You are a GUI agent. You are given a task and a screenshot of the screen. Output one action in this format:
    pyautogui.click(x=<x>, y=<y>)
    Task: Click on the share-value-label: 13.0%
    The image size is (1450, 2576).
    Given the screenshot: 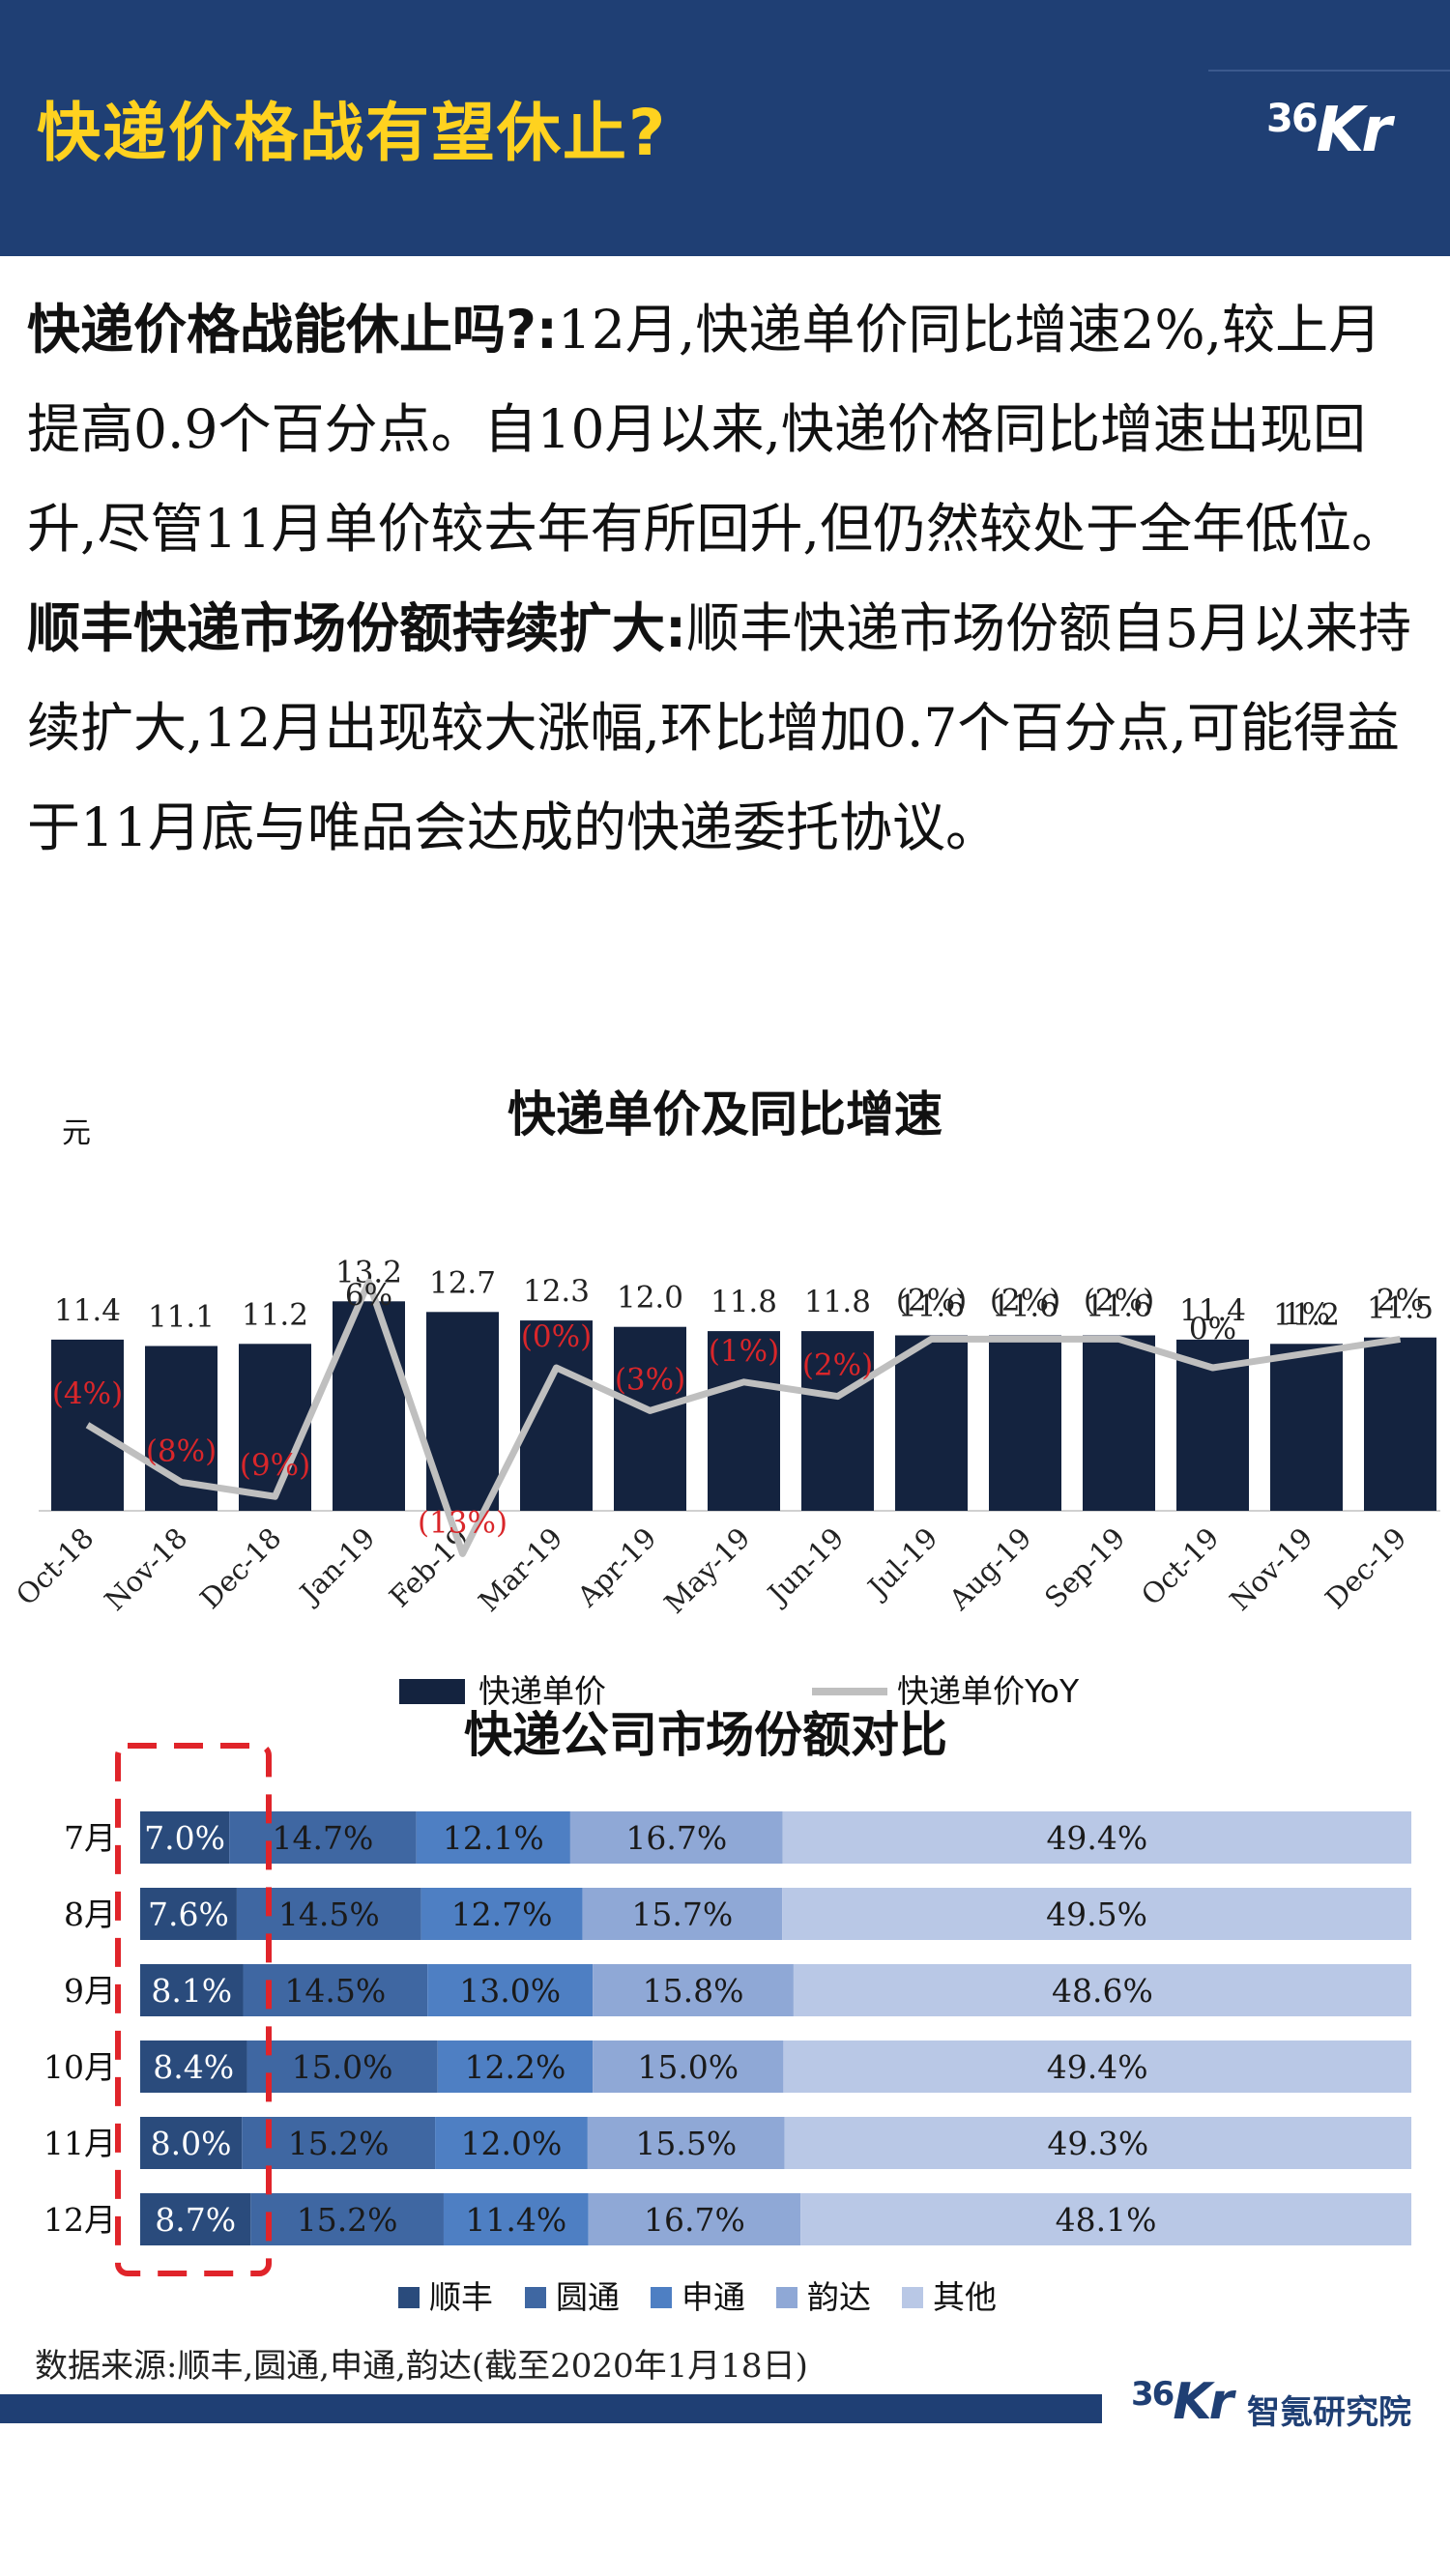 What is the action you would take?
    pyautogui.click(x=510, y=1991)
    